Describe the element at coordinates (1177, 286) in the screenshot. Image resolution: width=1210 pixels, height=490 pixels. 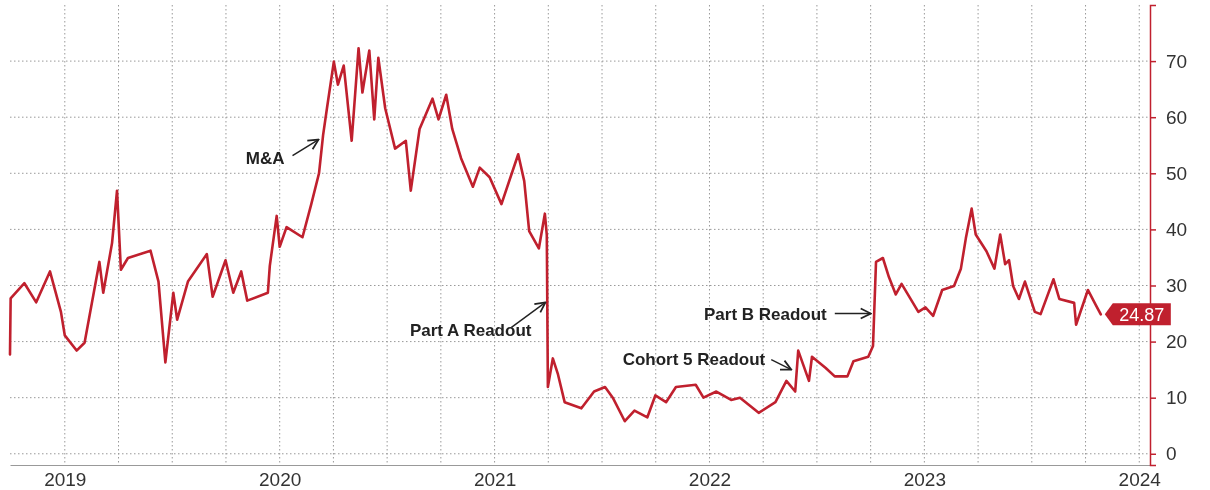
I see `y-tick-label: 30` at that location.